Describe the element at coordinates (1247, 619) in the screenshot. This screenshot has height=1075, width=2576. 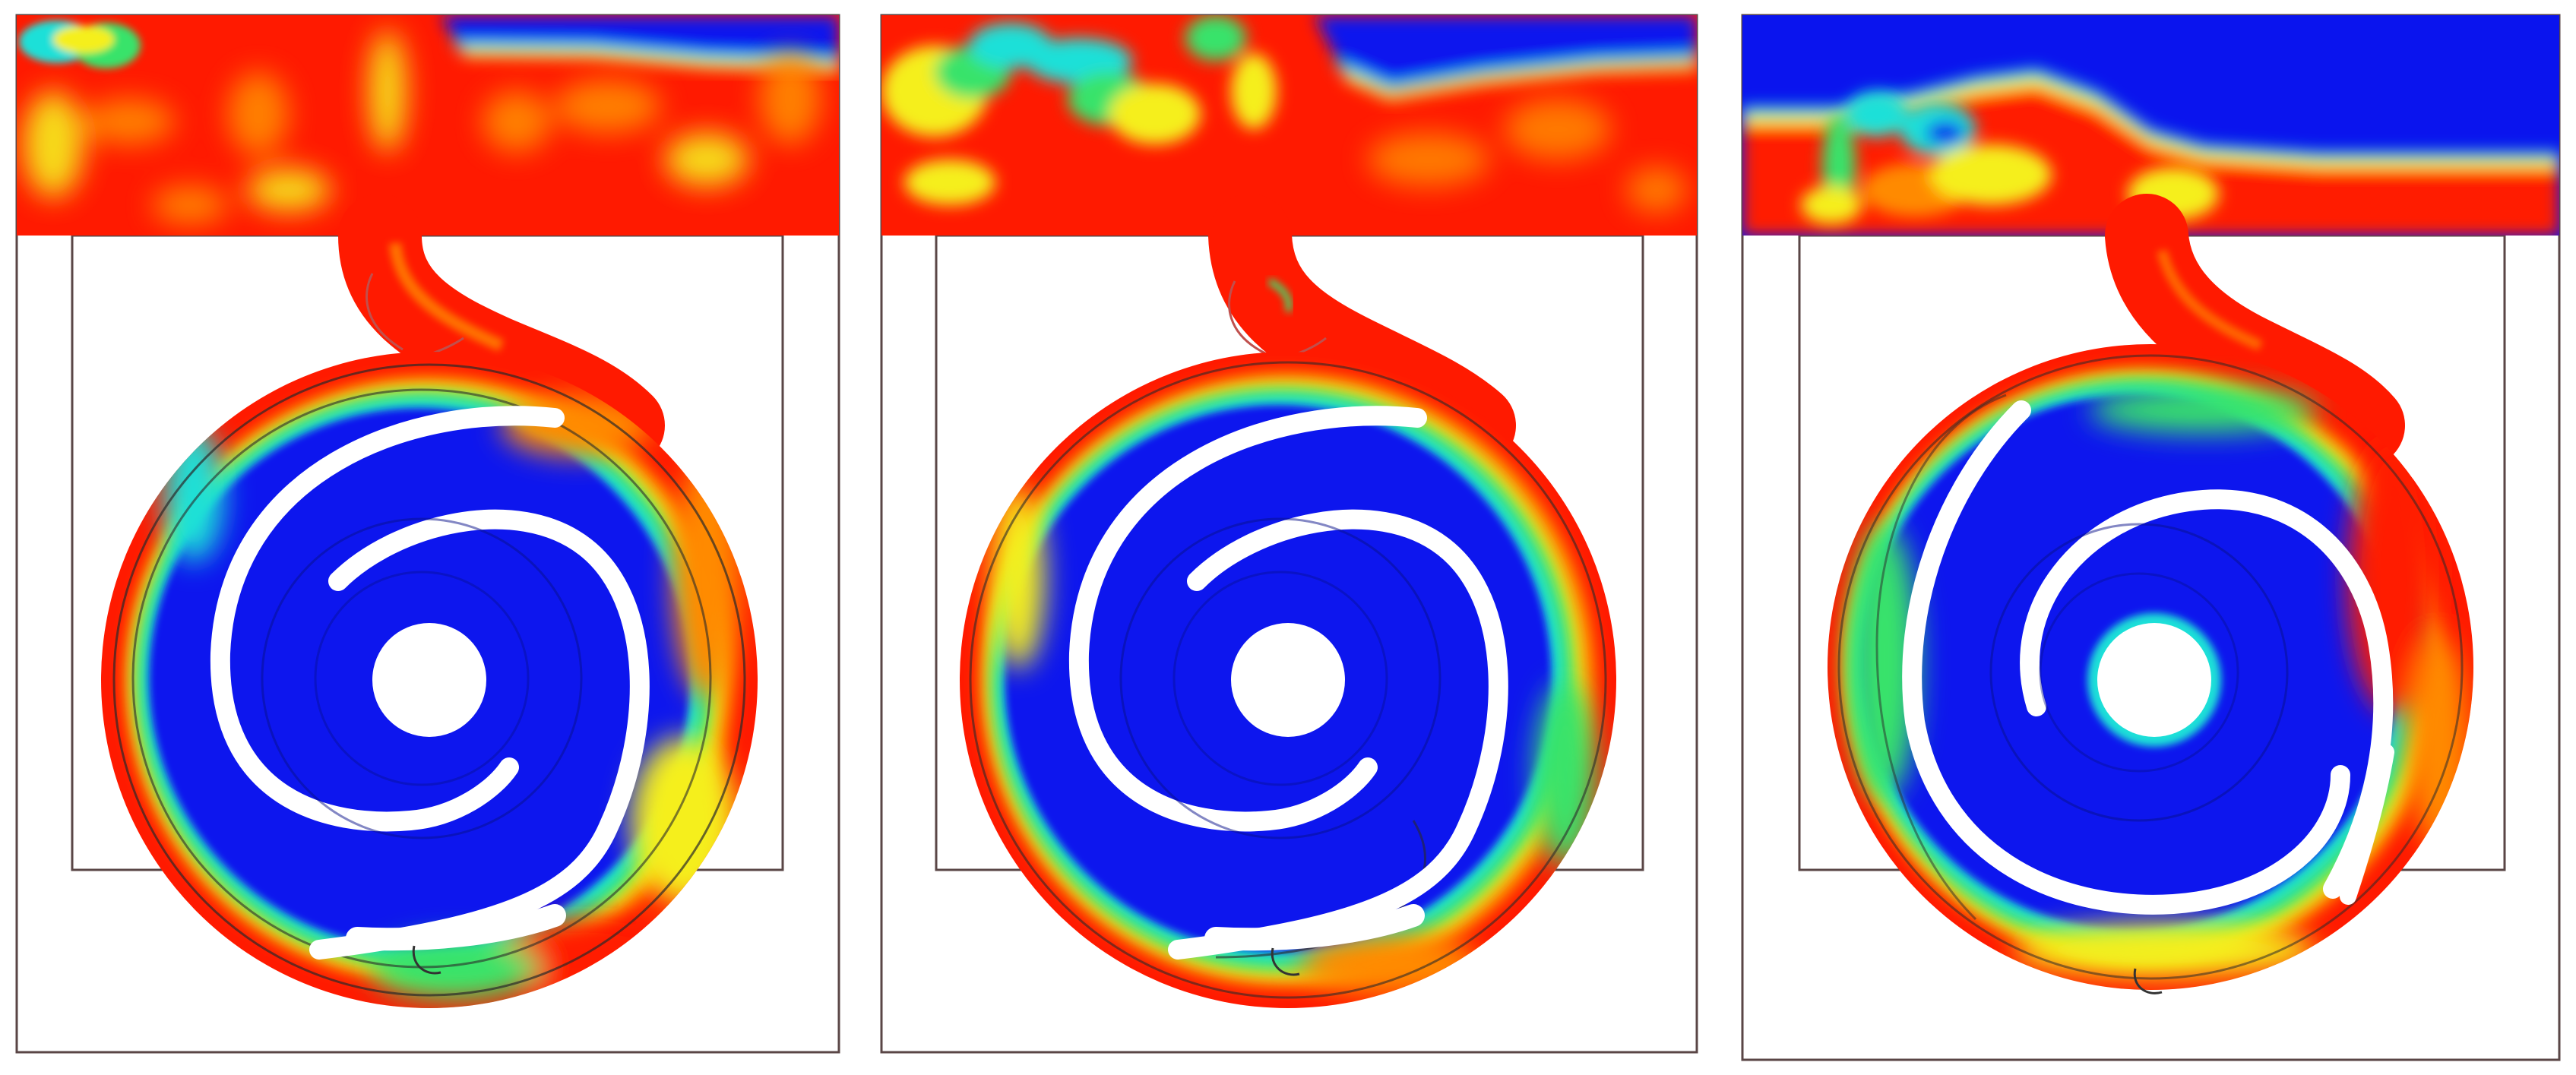
I see `panel-2-impeller-blade-outer` at that location.